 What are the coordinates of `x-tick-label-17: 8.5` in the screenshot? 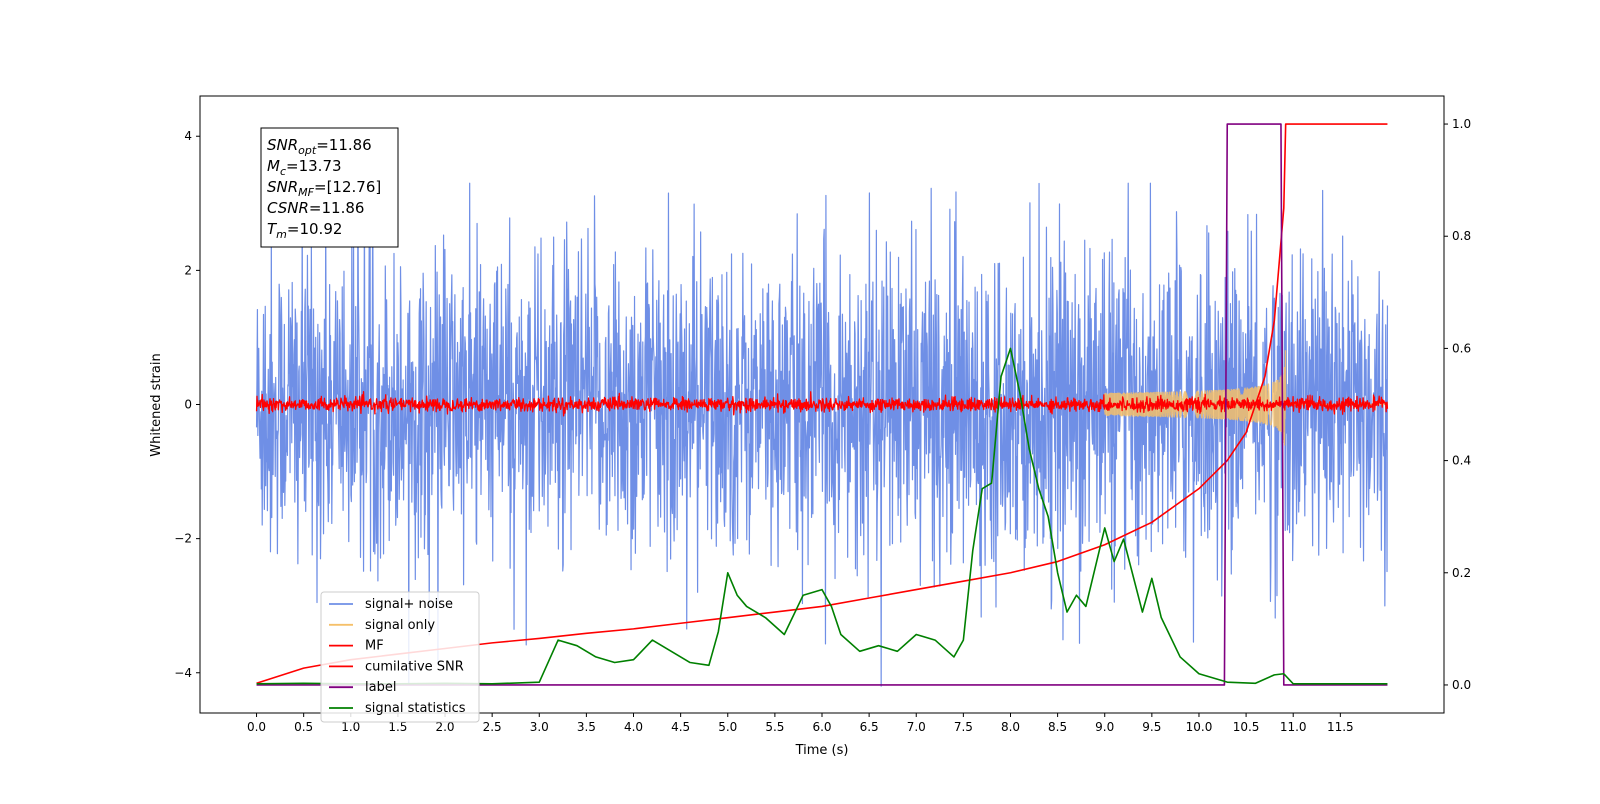 It's located at (1057, 727).